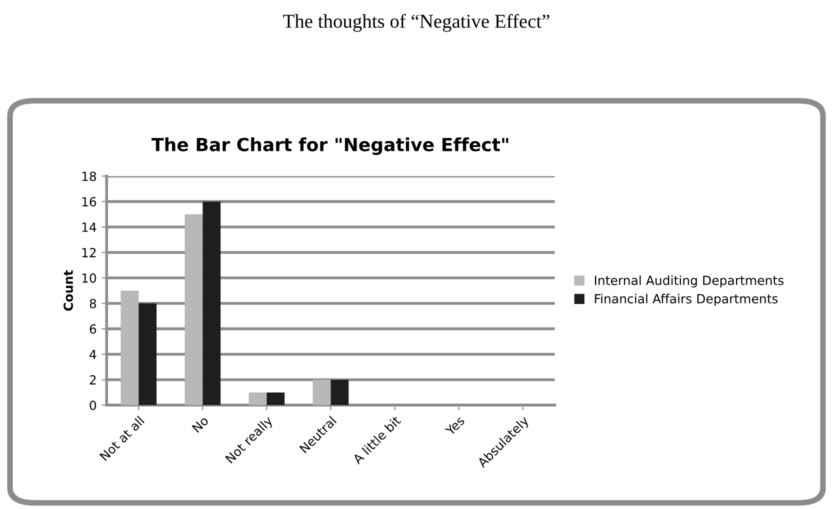  What do you see at coordinates (89, 278) in the screenshot?
I see `y-tick-label: 10` at bounding box center [89, 278].